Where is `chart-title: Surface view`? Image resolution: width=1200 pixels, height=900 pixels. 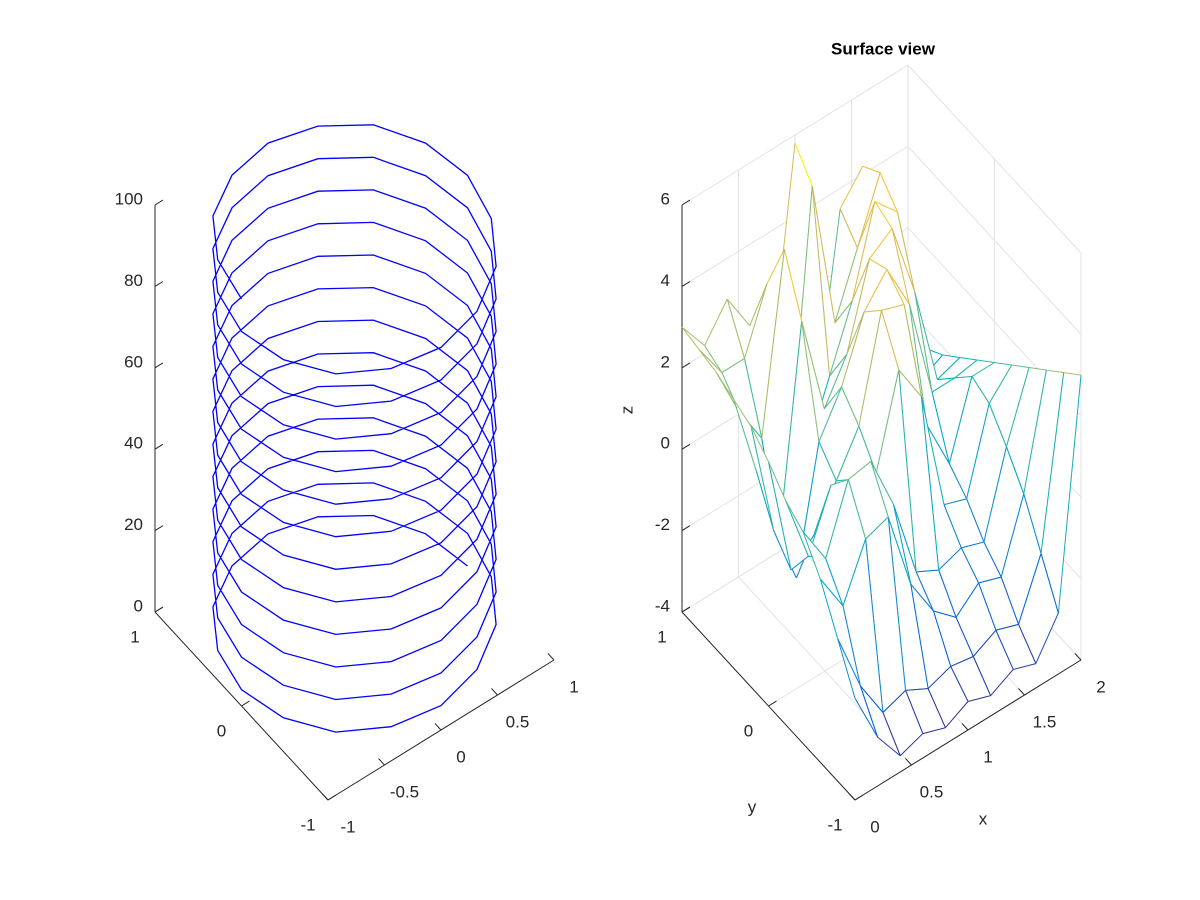 chart-title: Surface view is located at coordinates (883, 48).